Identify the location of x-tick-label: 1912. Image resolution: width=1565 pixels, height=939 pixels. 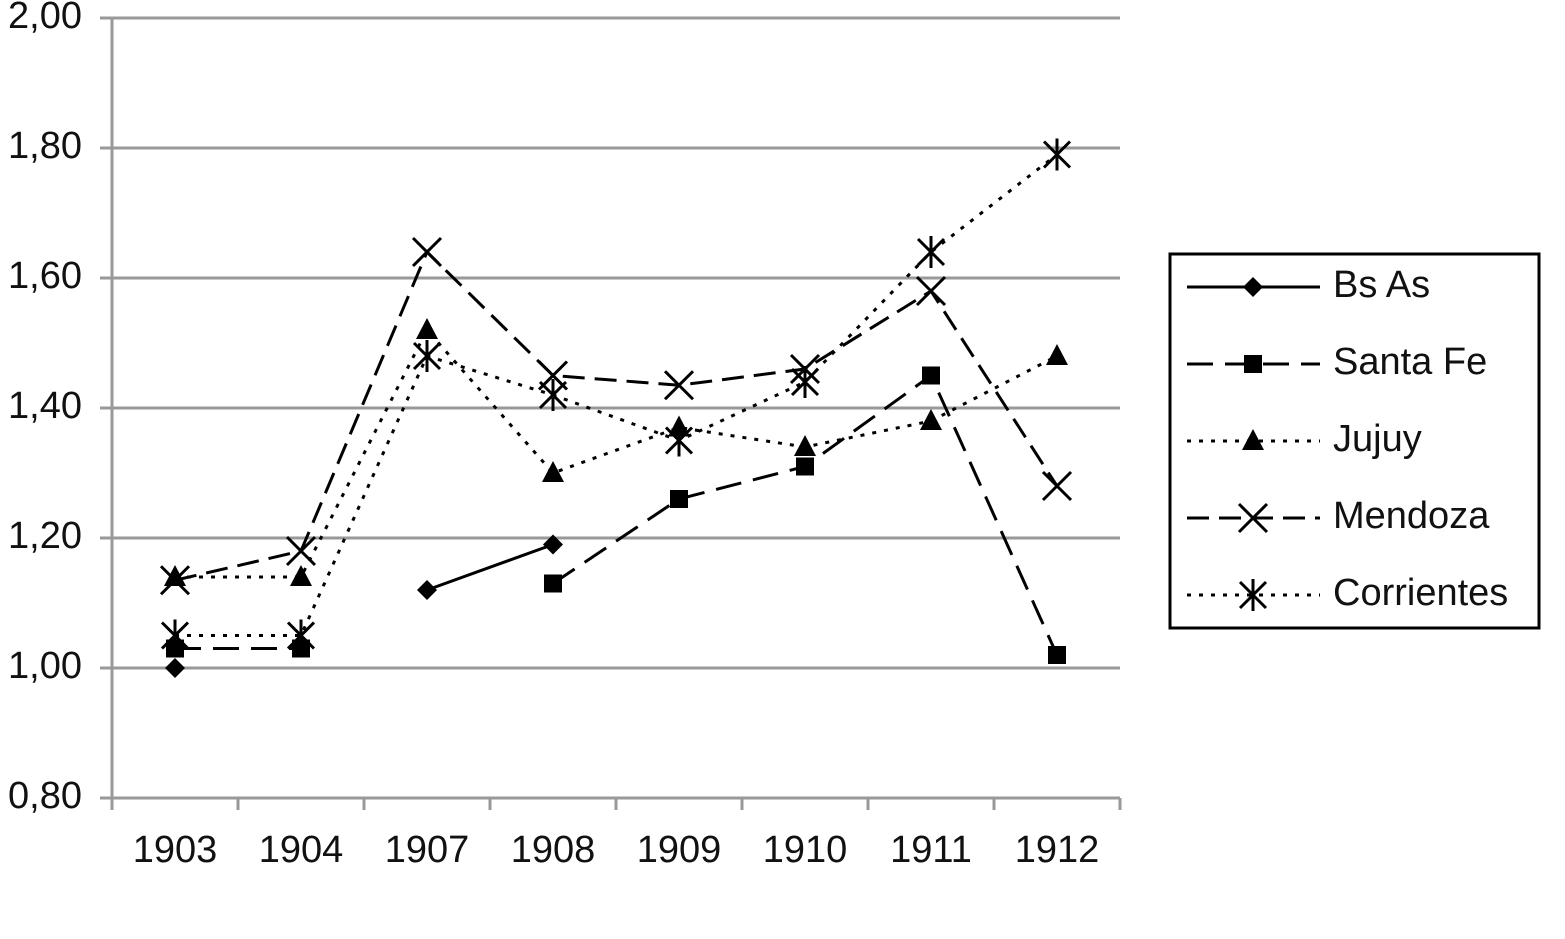
(1057, 850).